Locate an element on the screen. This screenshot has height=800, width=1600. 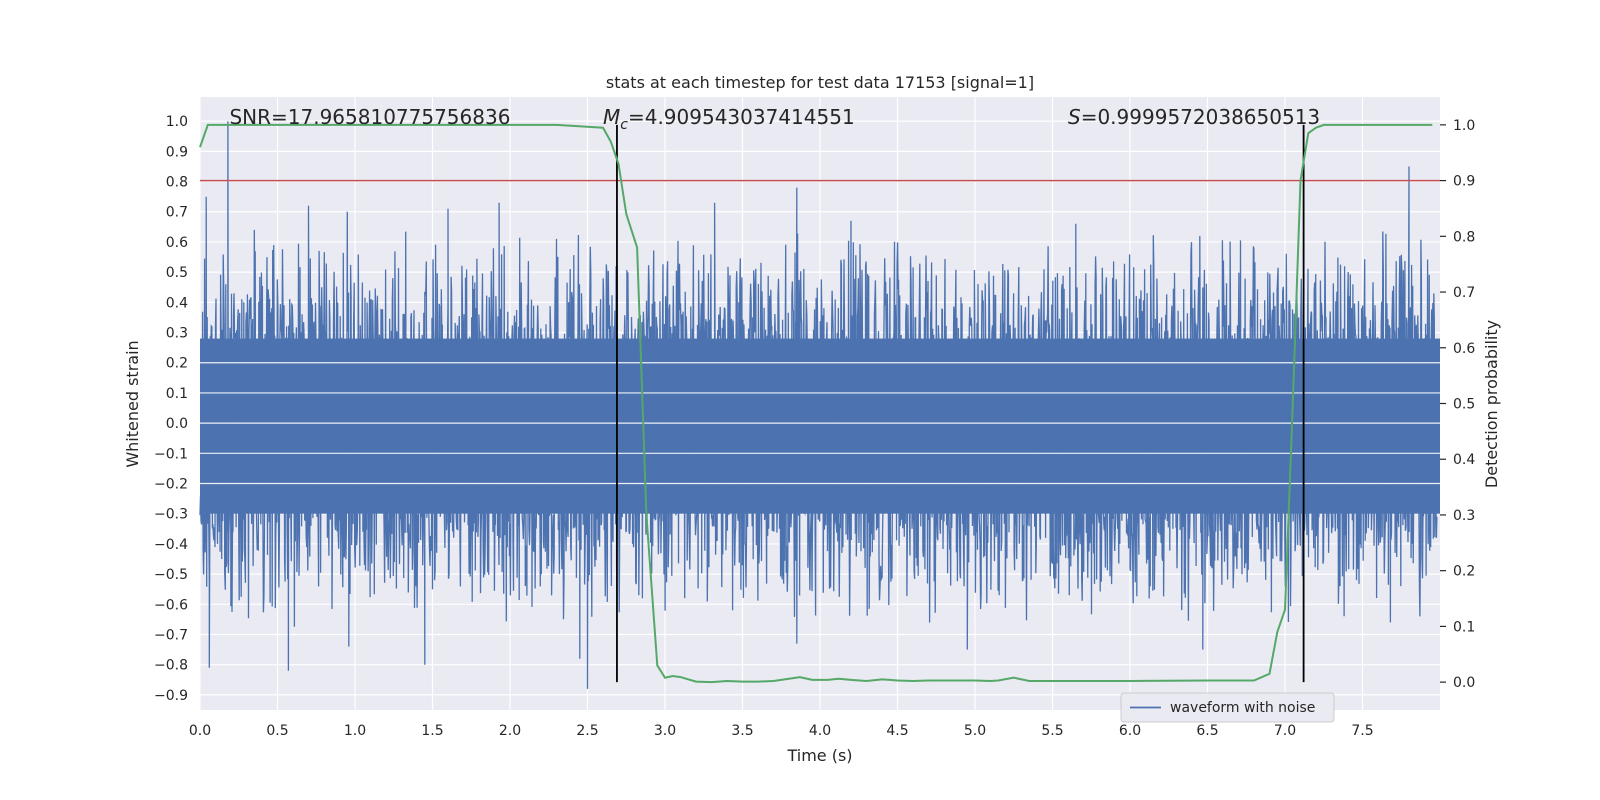
x-tick-label: 4.0 is located at coordinates (820, 731).